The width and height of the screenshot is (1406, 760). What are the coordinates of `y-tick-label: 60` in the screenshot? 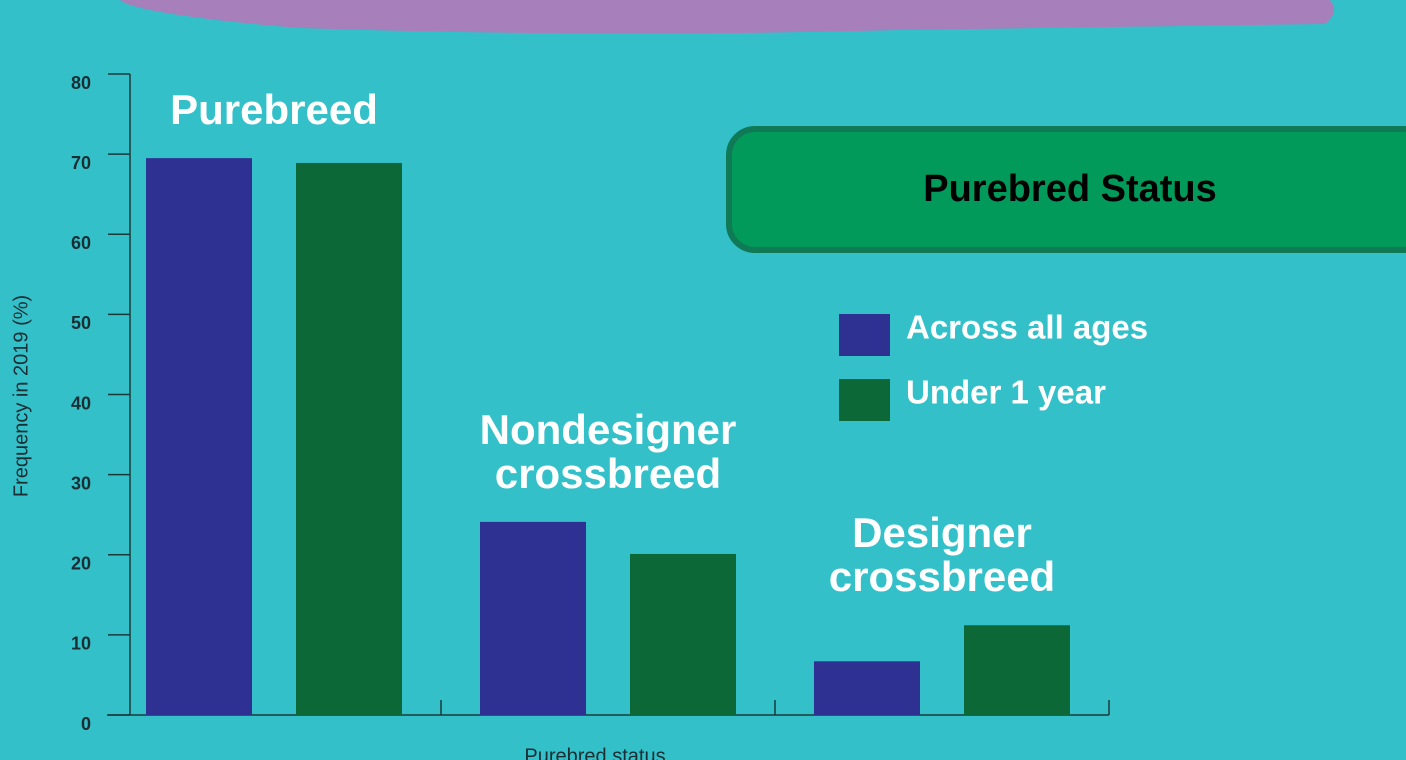 It's located at (81, 243).